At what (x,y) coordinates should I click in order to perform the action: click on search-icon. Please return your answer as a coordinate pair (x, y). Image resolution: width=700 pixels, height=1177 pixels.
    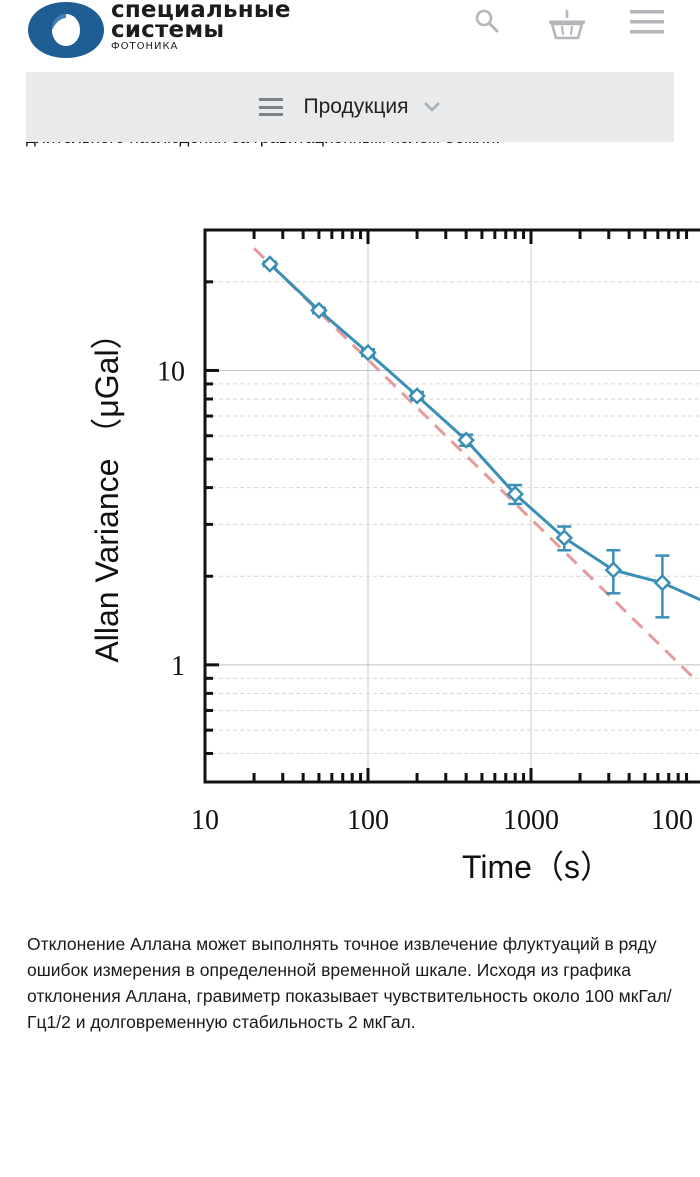
    Looking at the image, I should click on (487, 21).